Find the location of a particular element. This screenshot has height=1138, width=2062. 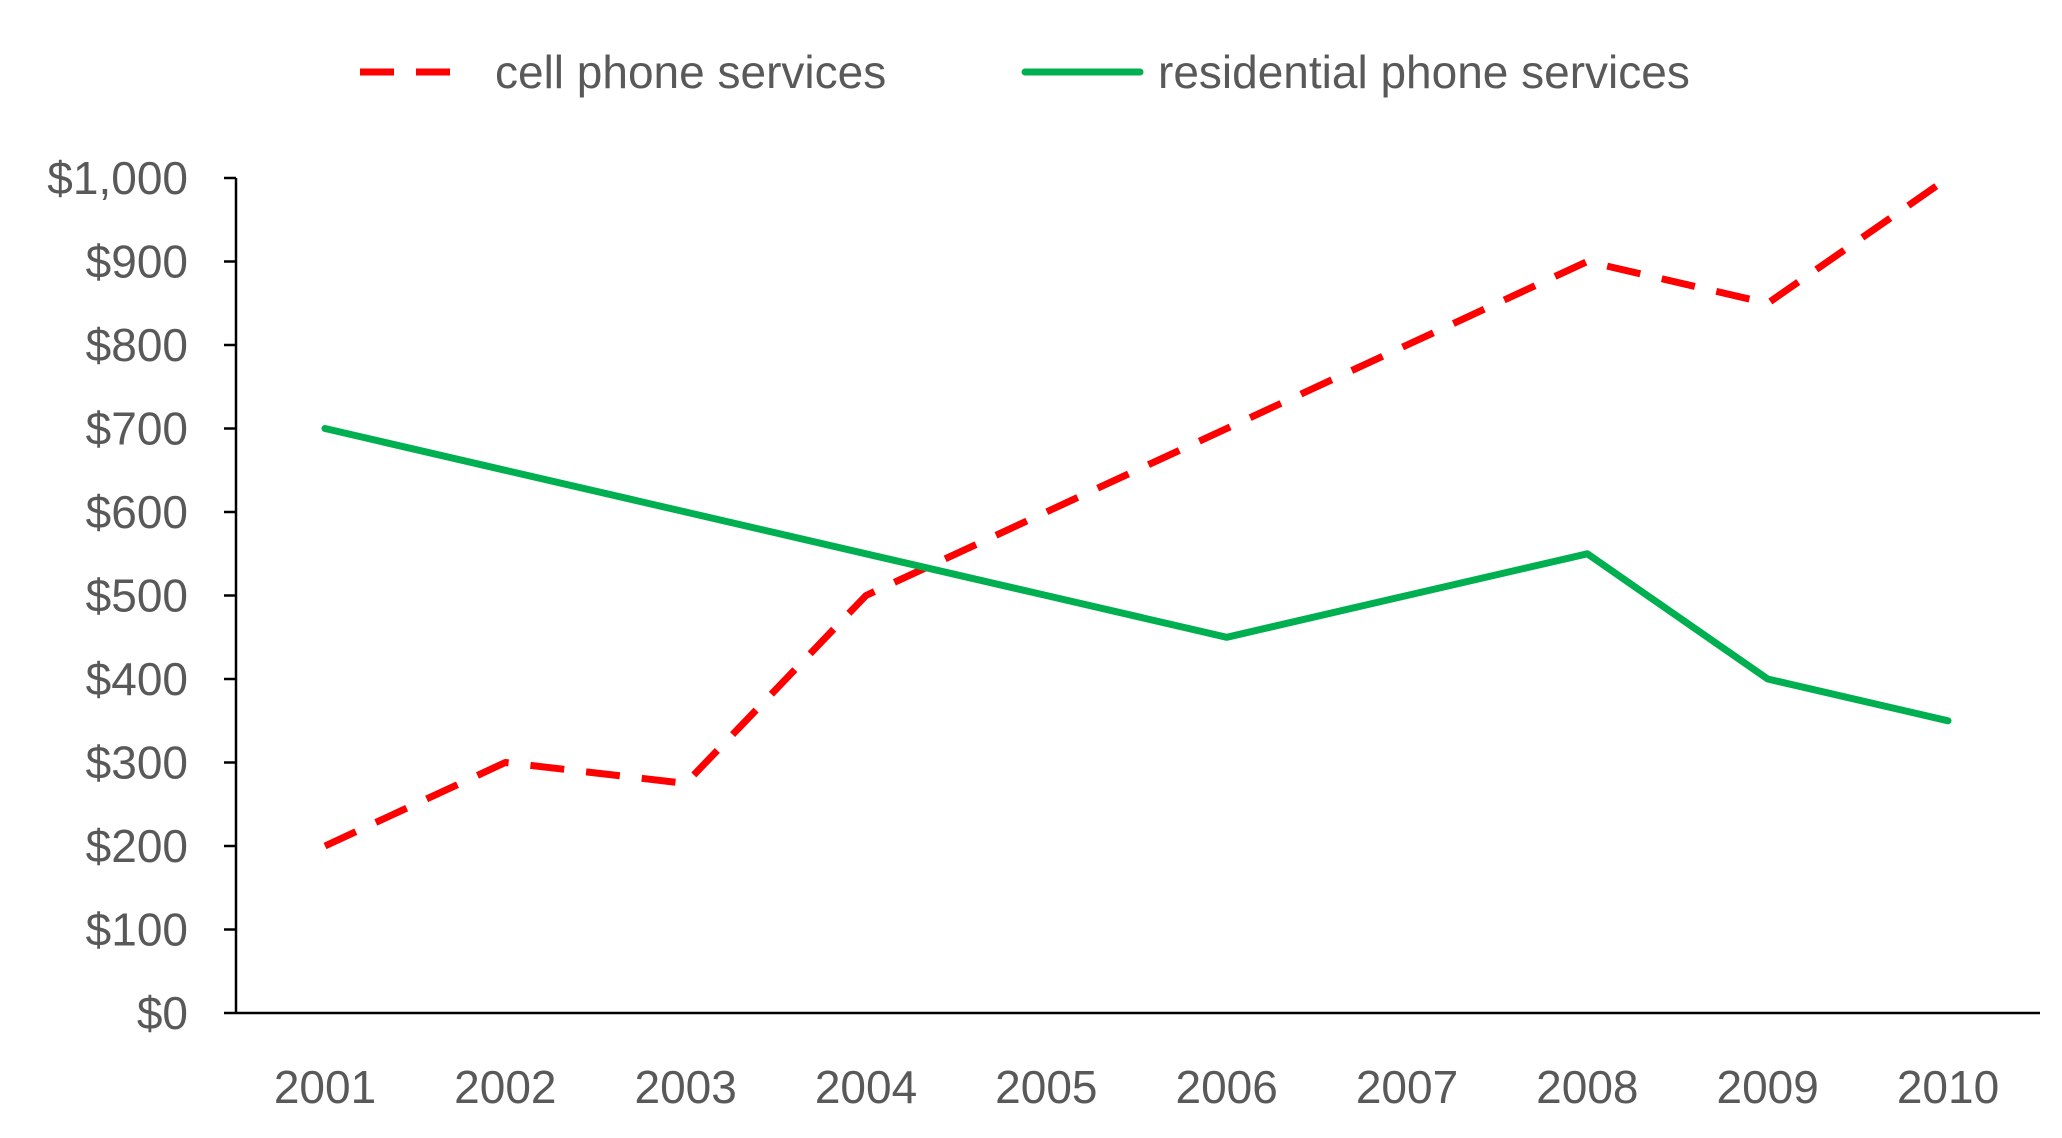

x-tick-label: 2010 is located at coordinates (1948, 1087).